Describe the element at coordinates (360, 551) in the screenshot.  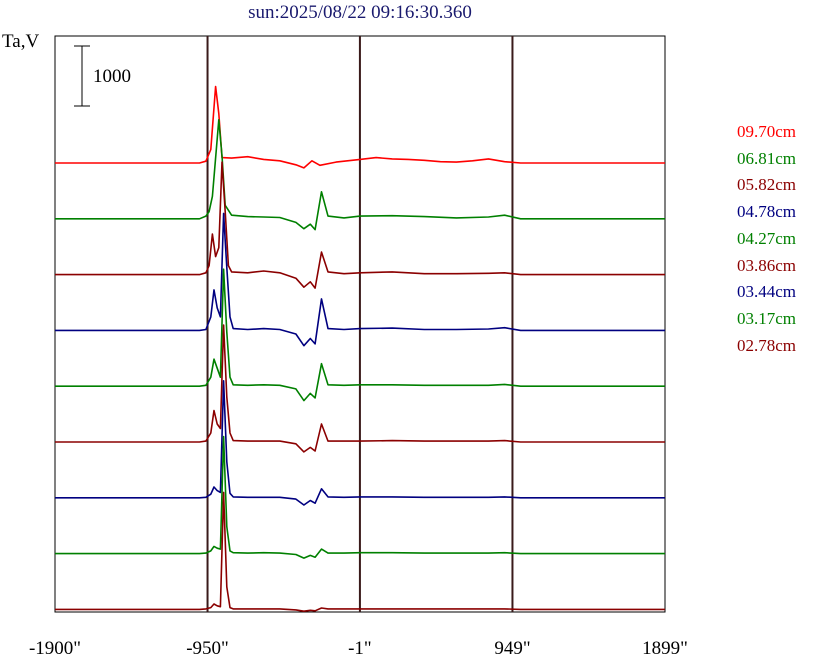
I see `trace-02.78cm` at that location.